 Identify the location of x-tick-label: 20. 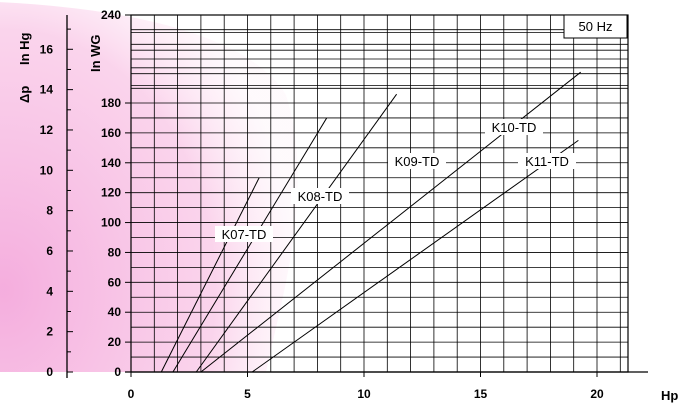
(597, 394).